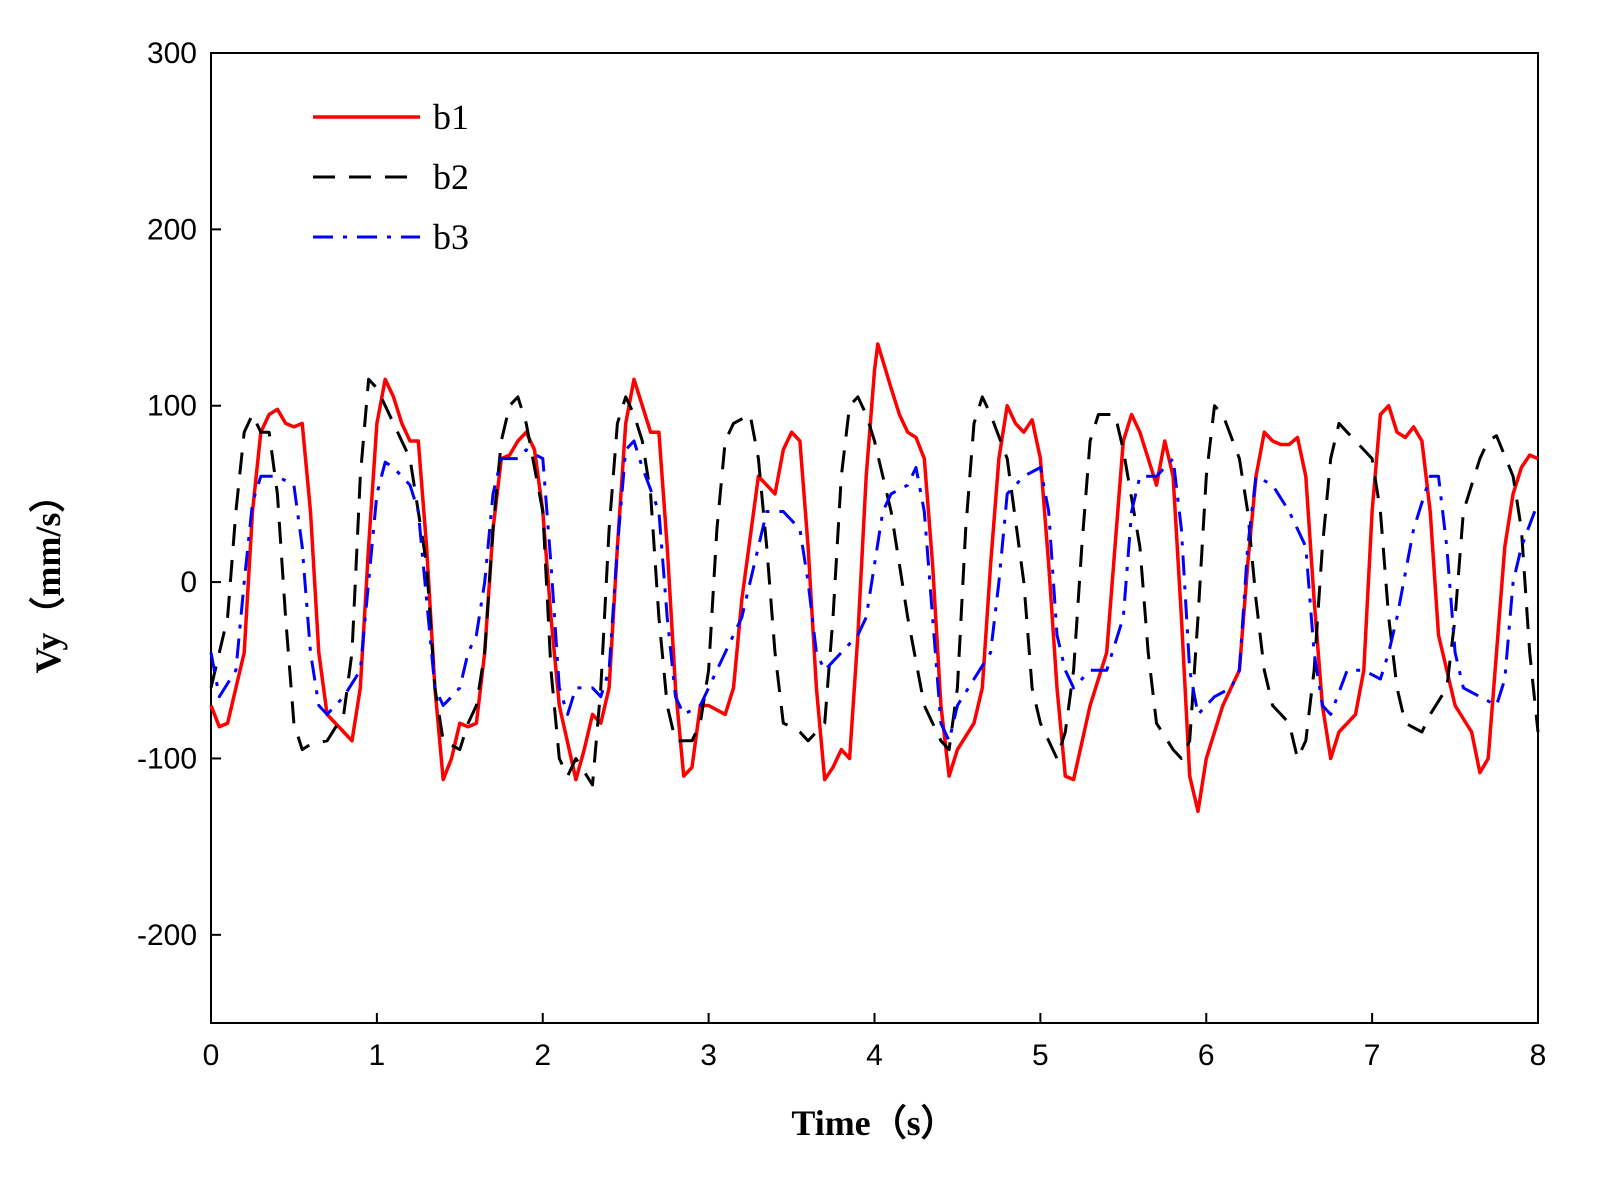 This screenshot has width=1600, height=1184. Describe the element at coordinates (1538, 1055) in the screenshot. I see `x-tick-label: 8` at that location.